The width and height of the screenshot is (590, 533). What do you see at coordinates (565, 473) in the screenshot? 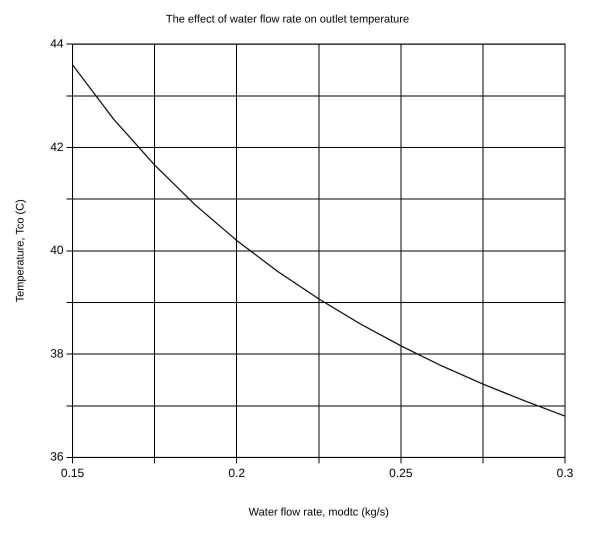
I see `x-tick-label: 0.3` at bounding box center [565, 473].